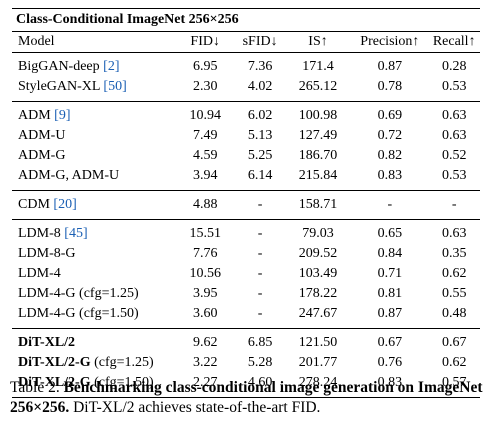 The width and height of the screenshot is (492, 425). Describe the element at coordinates (111, 66) in the screenshot. I see `citation-link: [2]` at that location.